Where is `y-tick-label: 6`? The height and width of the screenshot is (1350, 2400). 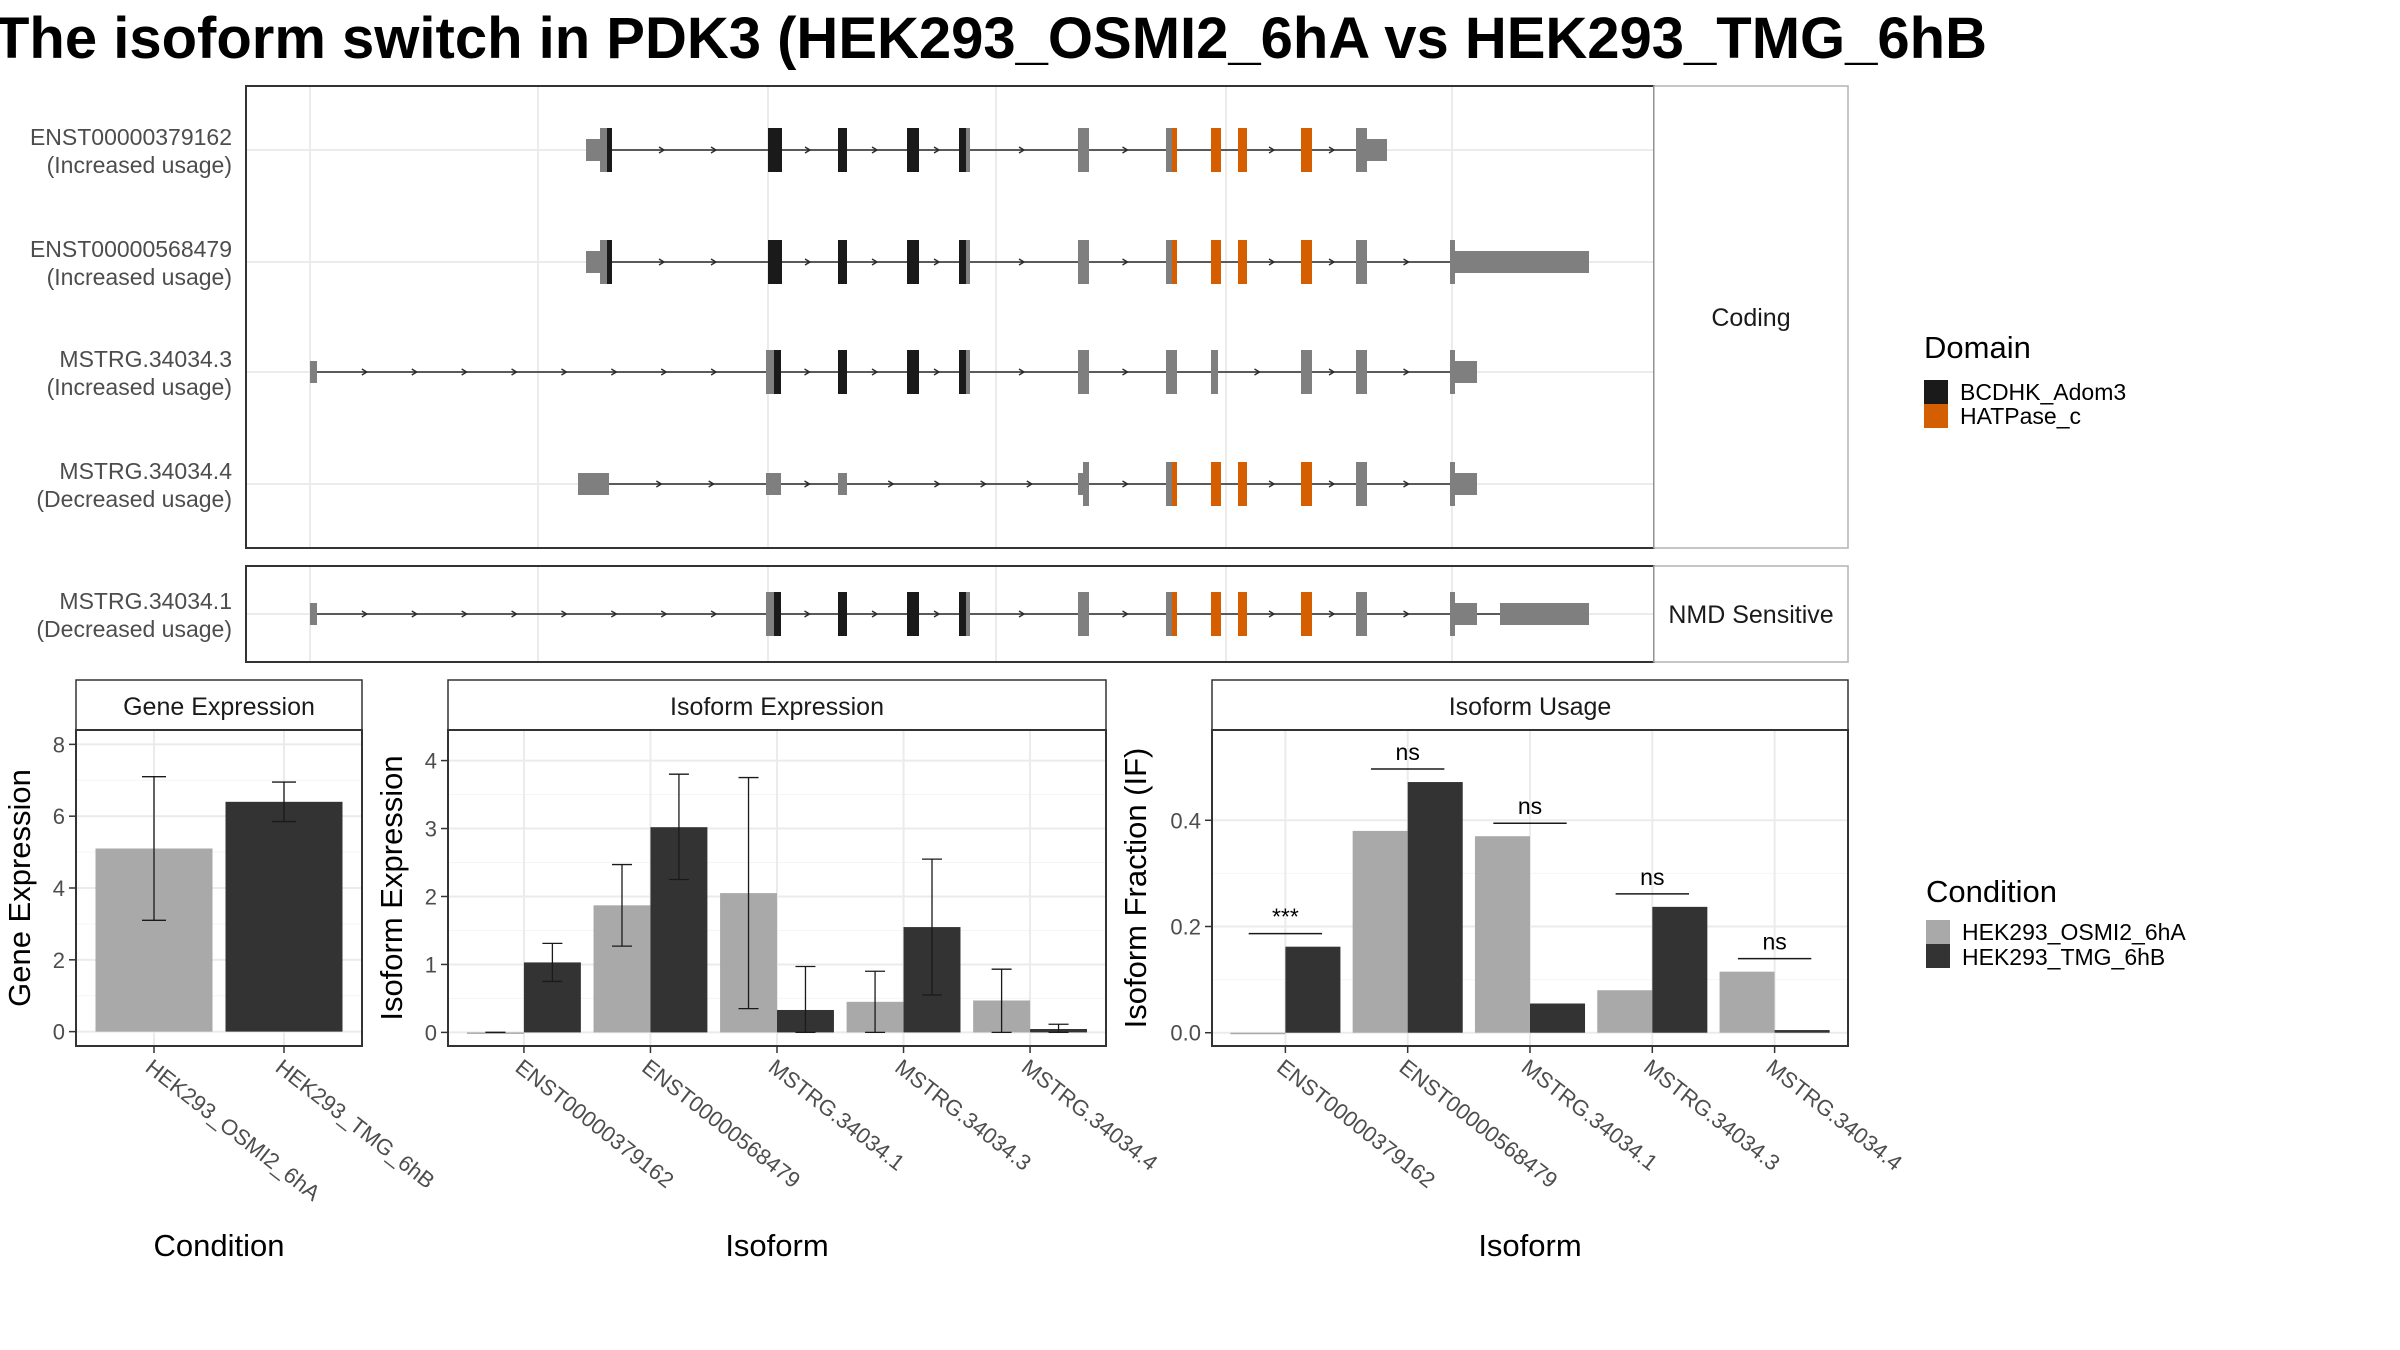
y-tick-label: 6 is located at coordinates (59, 816).